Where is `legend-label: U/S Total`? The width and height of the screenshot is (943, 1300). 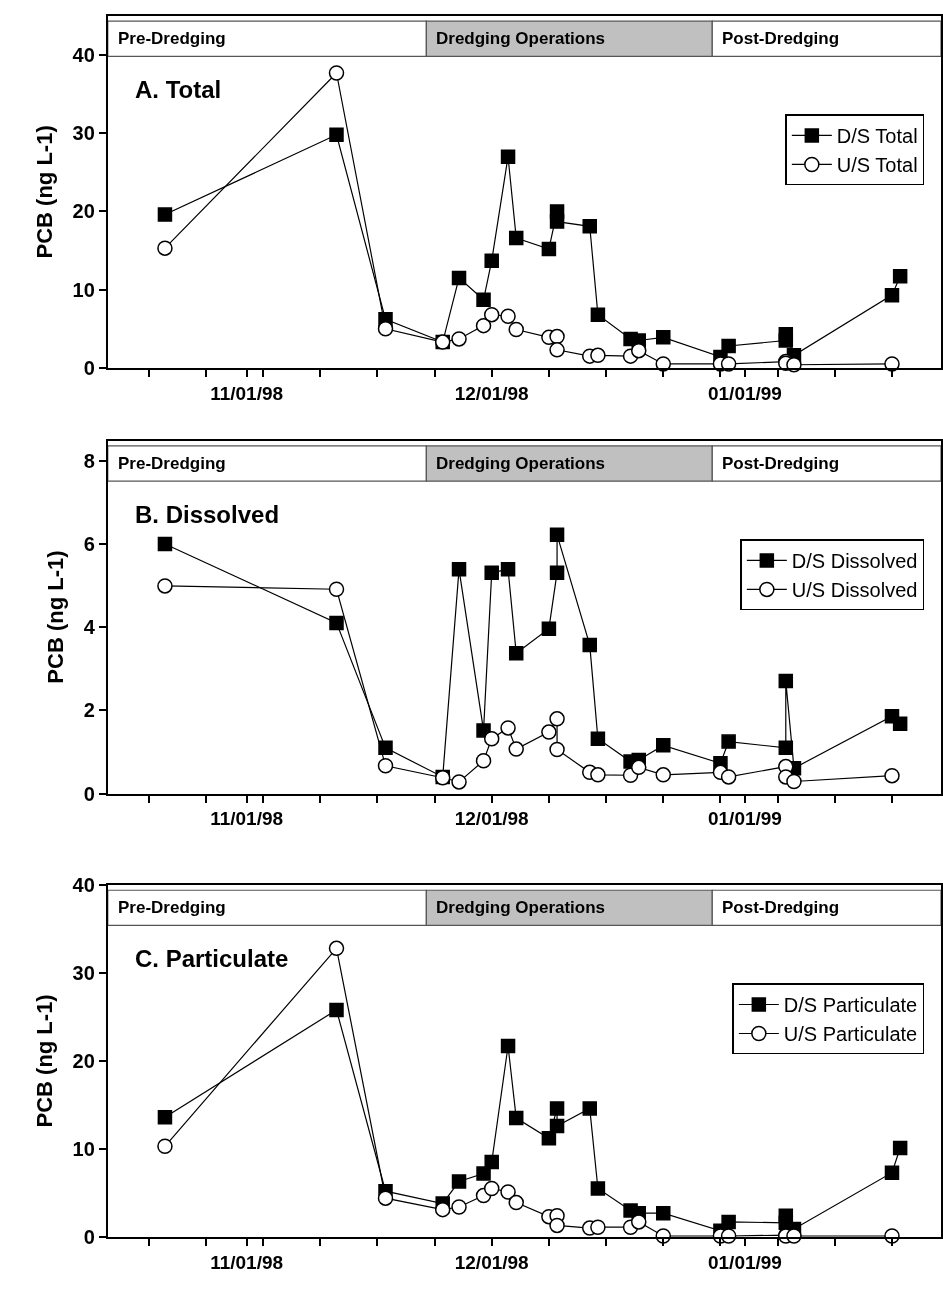
legend-label: U/S Total is located at coordinates (877, 165).